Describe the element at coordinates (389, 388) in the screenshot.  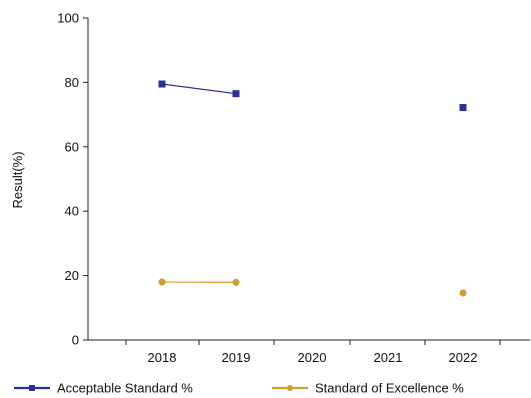
I see `legend-label: Standard of Excellence %` at that location.